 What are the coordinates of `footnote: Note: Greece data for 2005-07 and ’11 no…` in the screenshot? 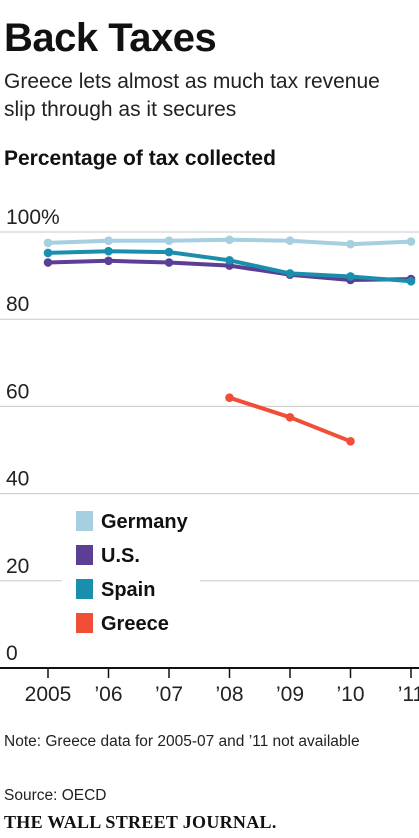 It's located at (182, 741).